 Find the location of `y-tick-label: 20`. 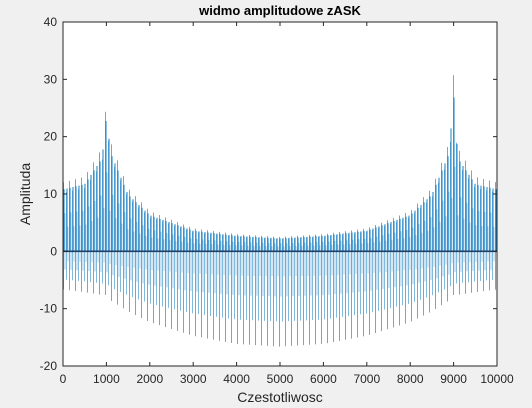

y-tick-label: 20 is located at coordinates (51, 137).